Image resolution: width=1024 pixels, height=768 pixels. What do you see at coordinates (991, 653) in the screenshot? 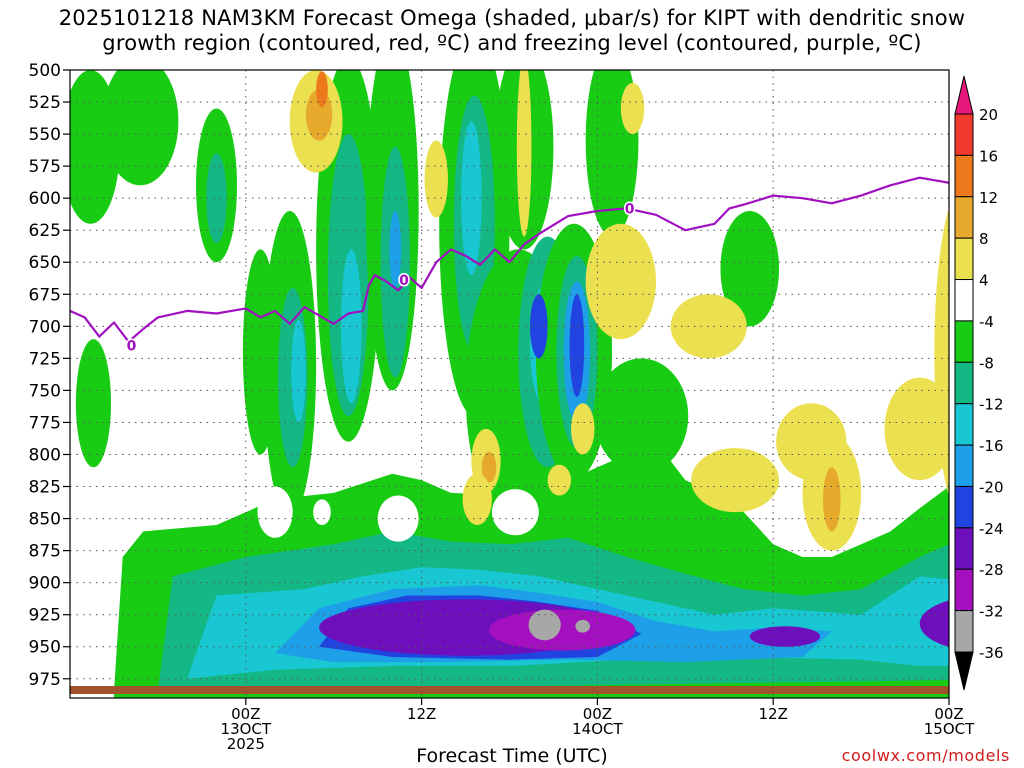
I see `colorbar-level-13: -36` at bounding box center [991, 653].